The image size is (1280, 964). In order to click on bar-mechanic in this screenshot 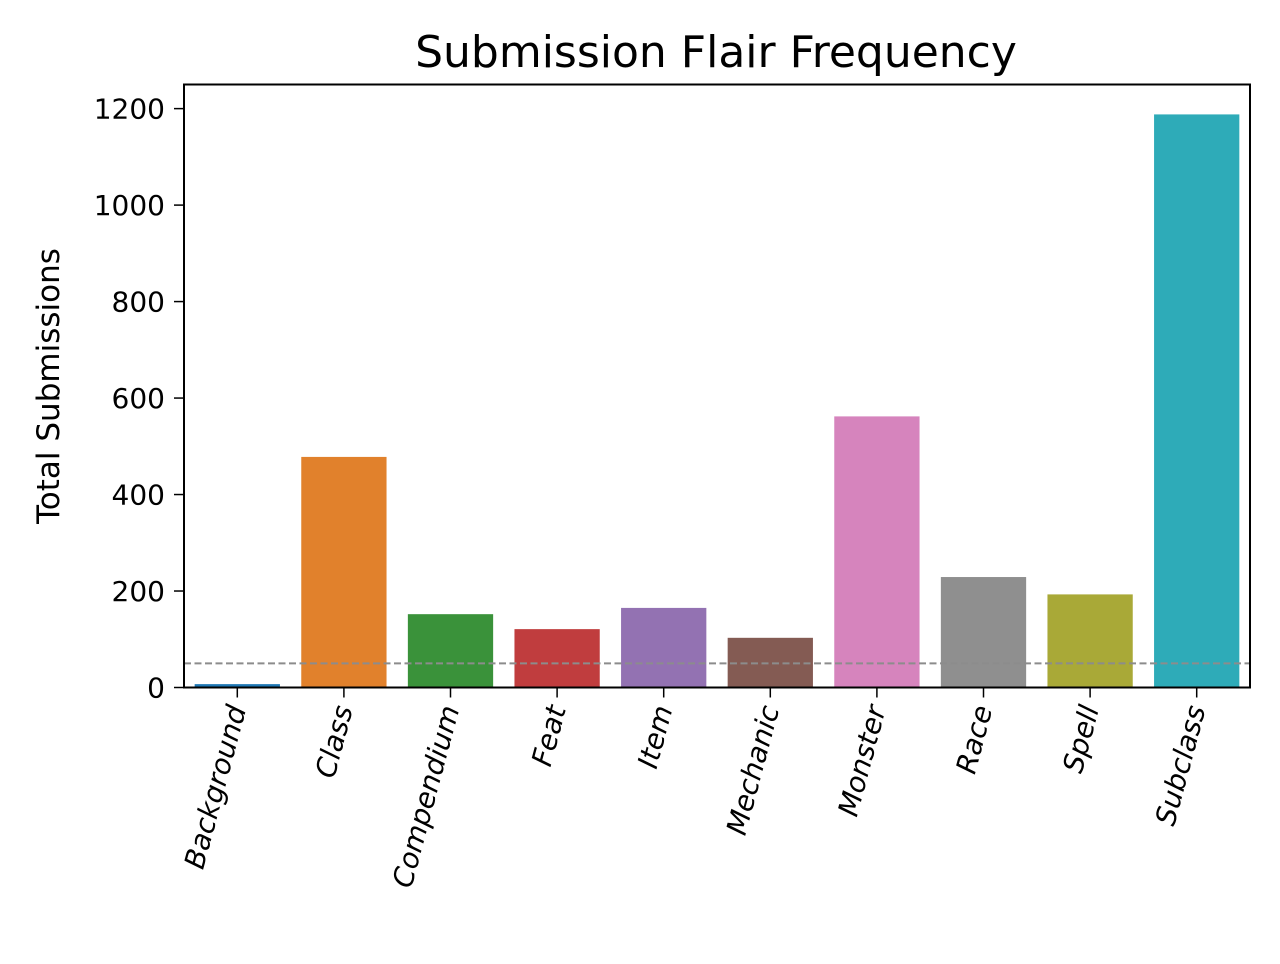, I will do `click(770, 662)`.